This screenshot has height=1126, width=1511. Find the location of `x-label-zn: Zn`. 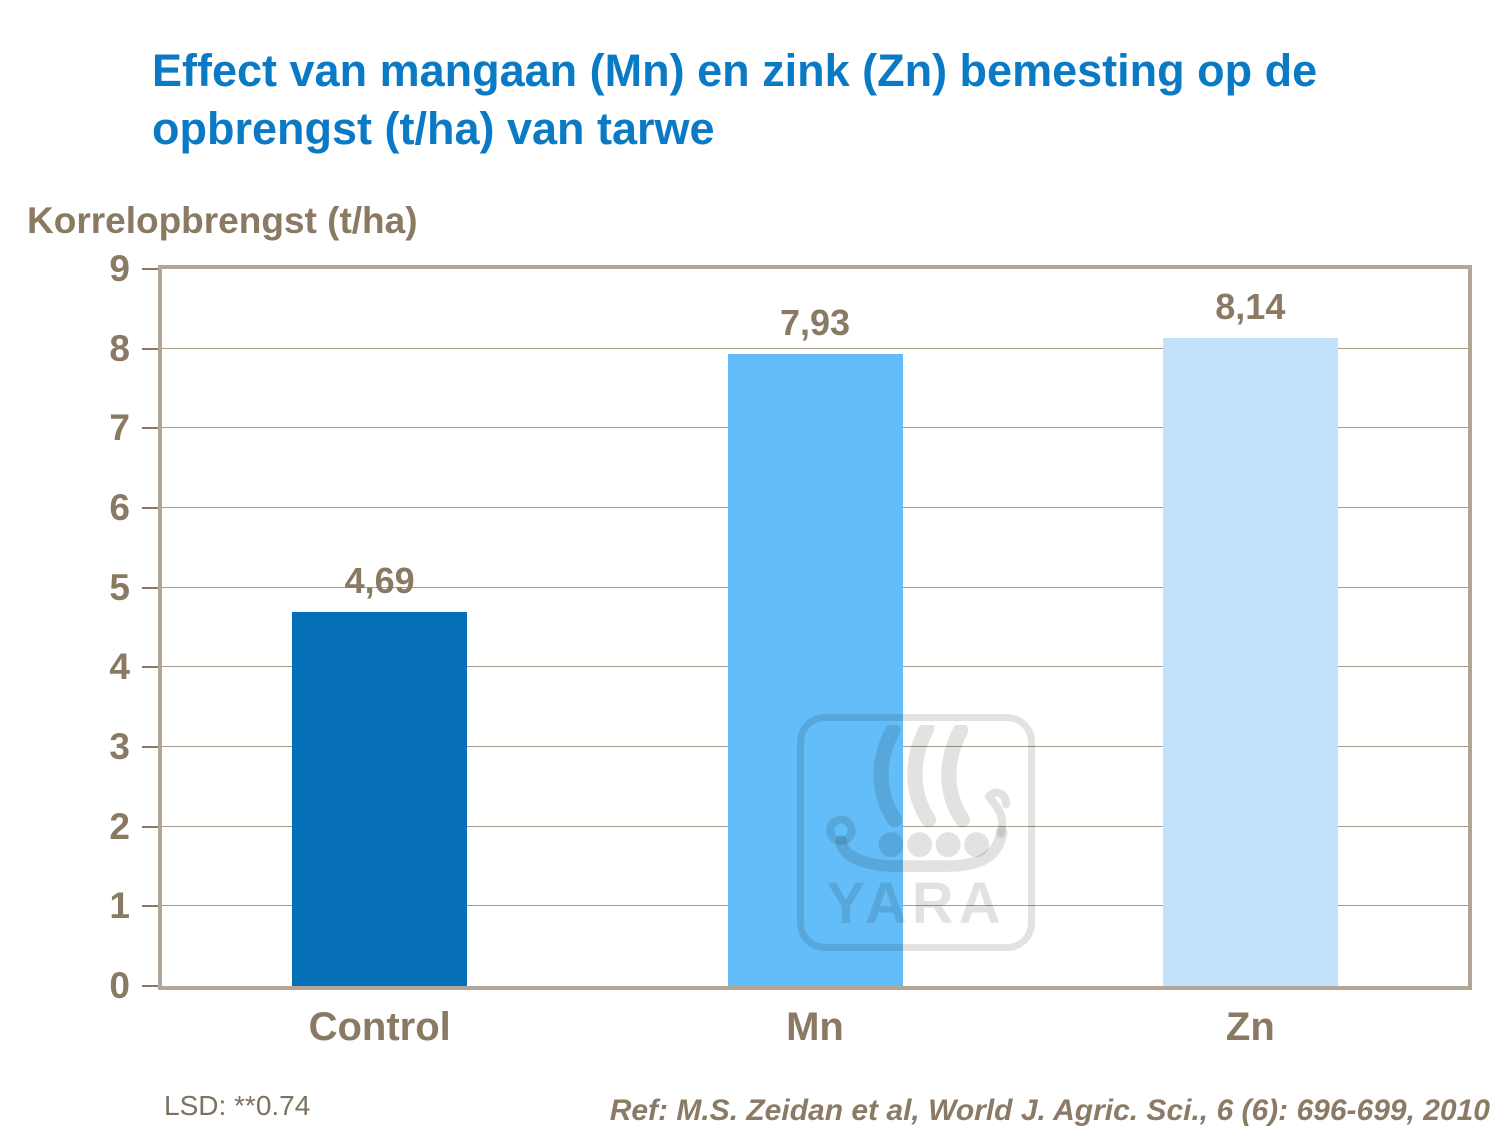

x-label-zn: Zn is located at coordinates (1250, 1027).